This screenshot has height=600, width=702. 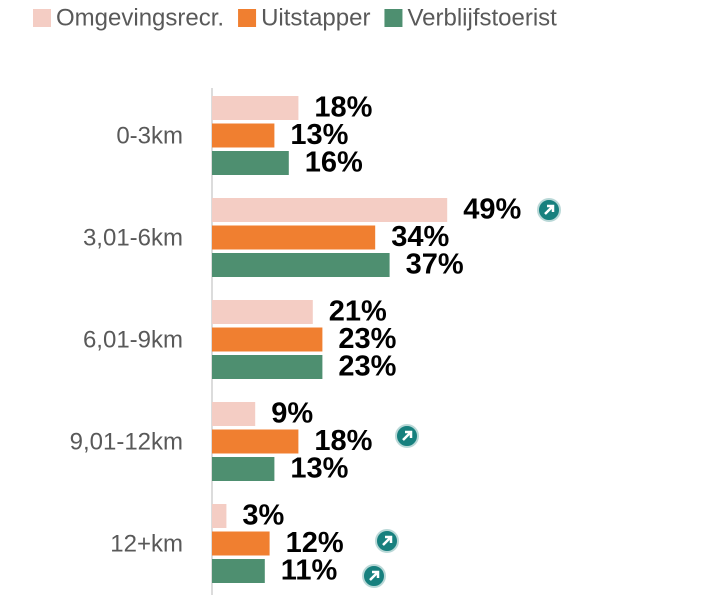 I want to click on y-tick-label: 9,01-12km, so click(x=126, y=441).